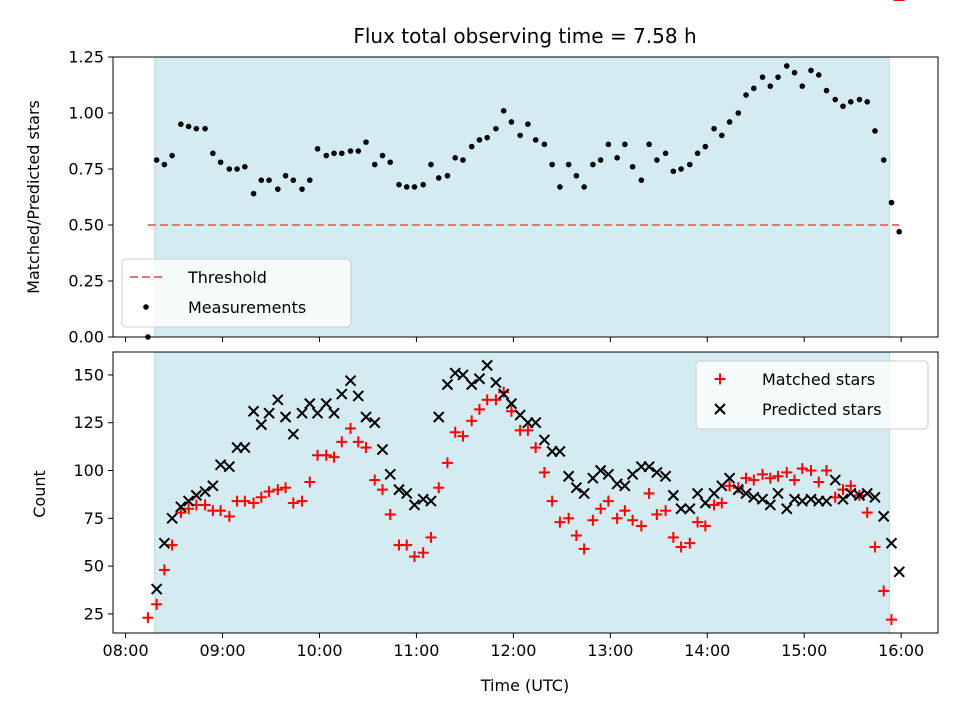 The width and height of the screenshot is (960, 720). I want to click on legend-box, so click(812, 395).